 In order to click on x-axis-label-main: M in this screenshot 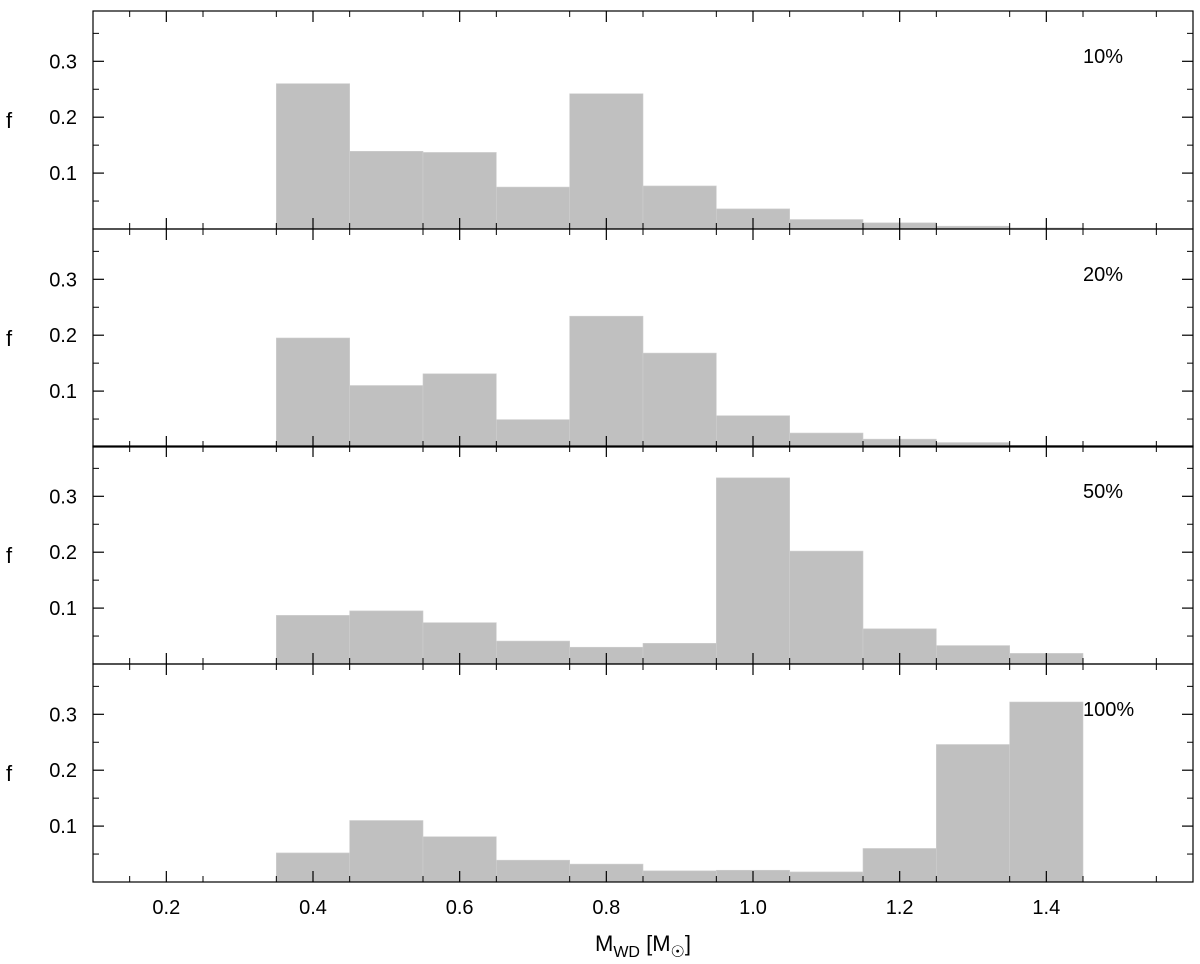, I will do `click(604, 943)`.